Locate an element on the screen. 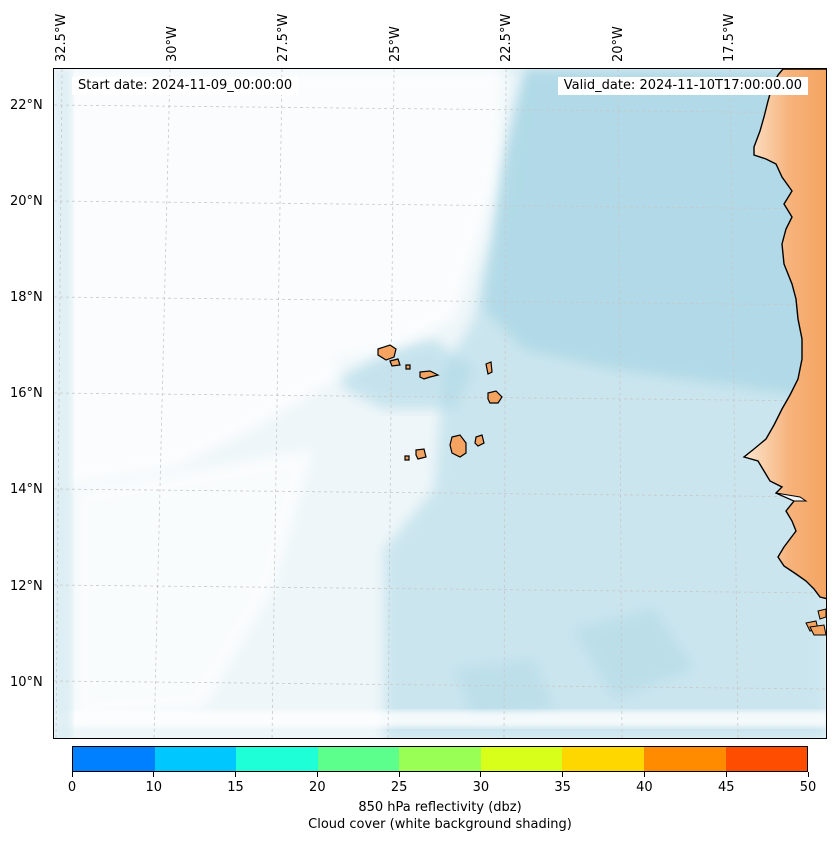  colorbar-tick-label: 35 is located at coordinates (562, 787).